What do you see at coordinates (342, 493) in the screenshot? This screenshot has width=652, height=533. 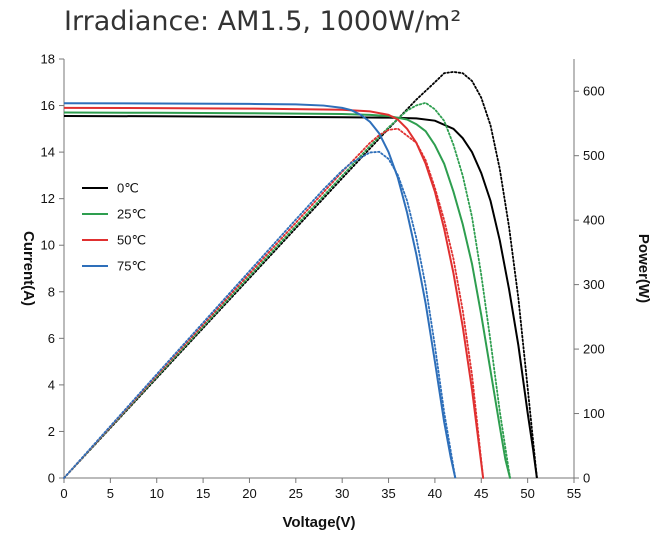 I see `x-tick-label: 30` at bounding box center [342, 493].